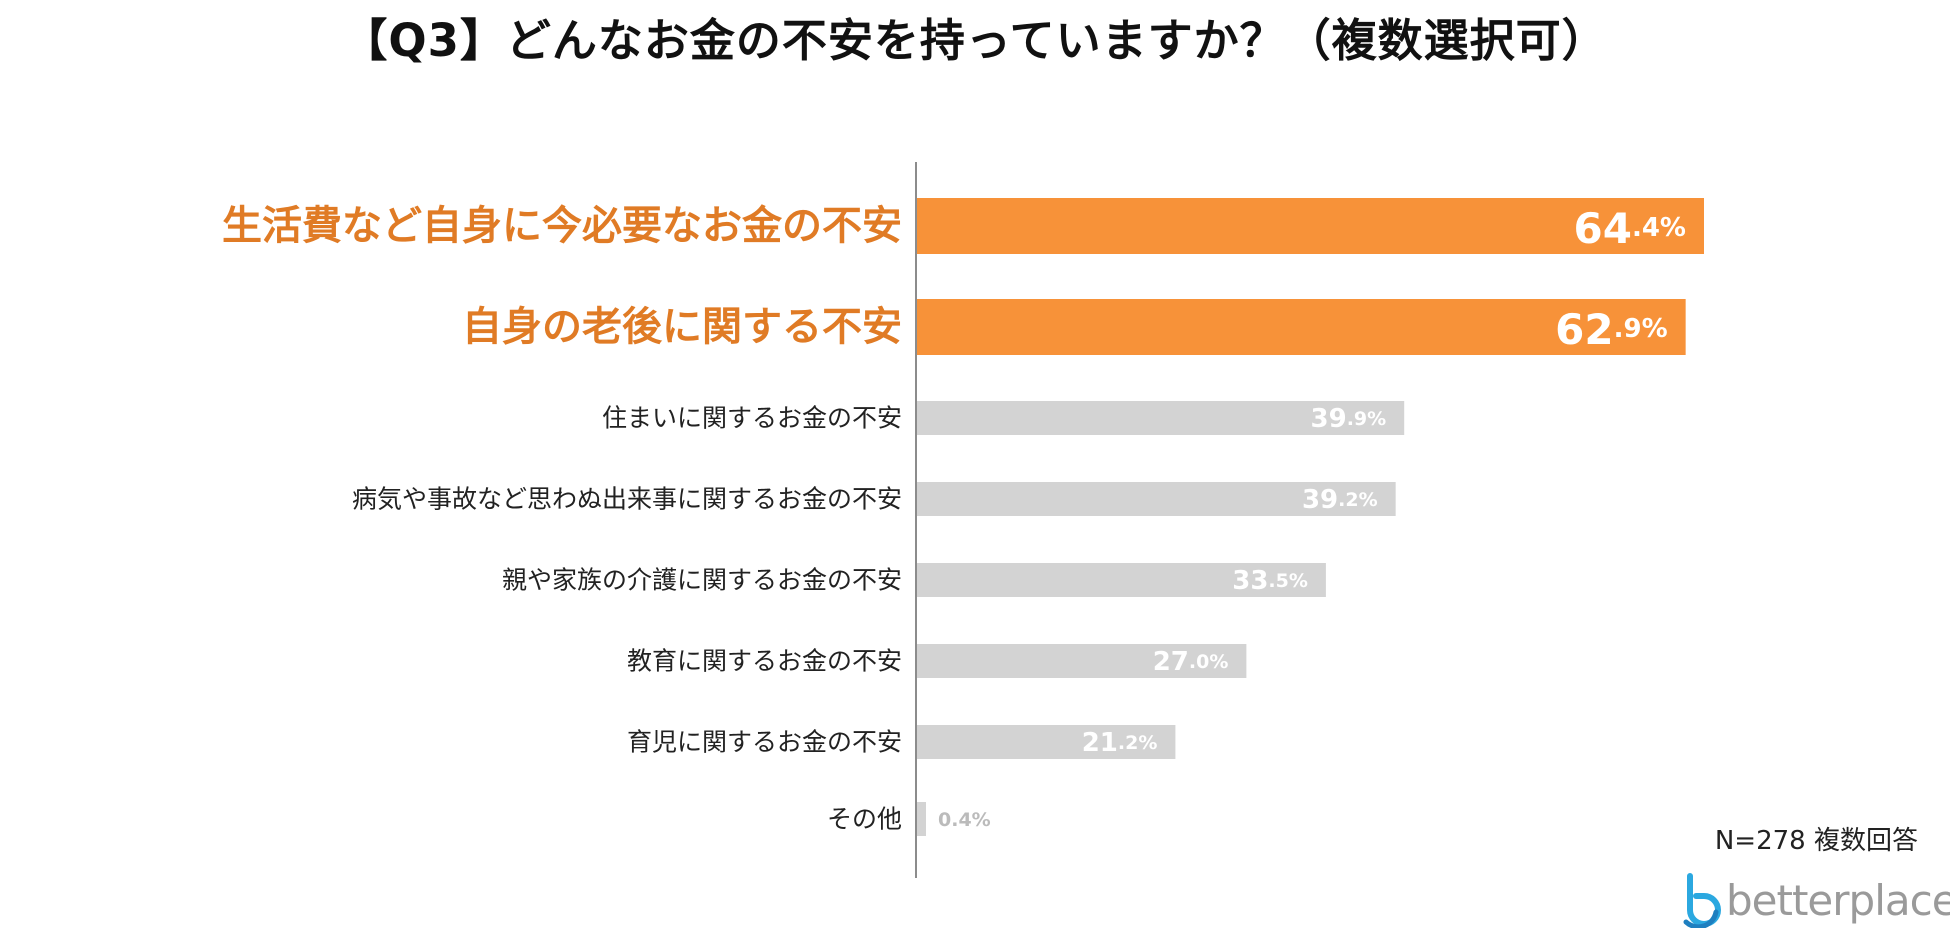 Image resolution: width=1950 pixels, height=938 pixels. Describe the element at coordinates (1630, 228) in the screenshot. I see `value-label-0: 64.4%` at that location.